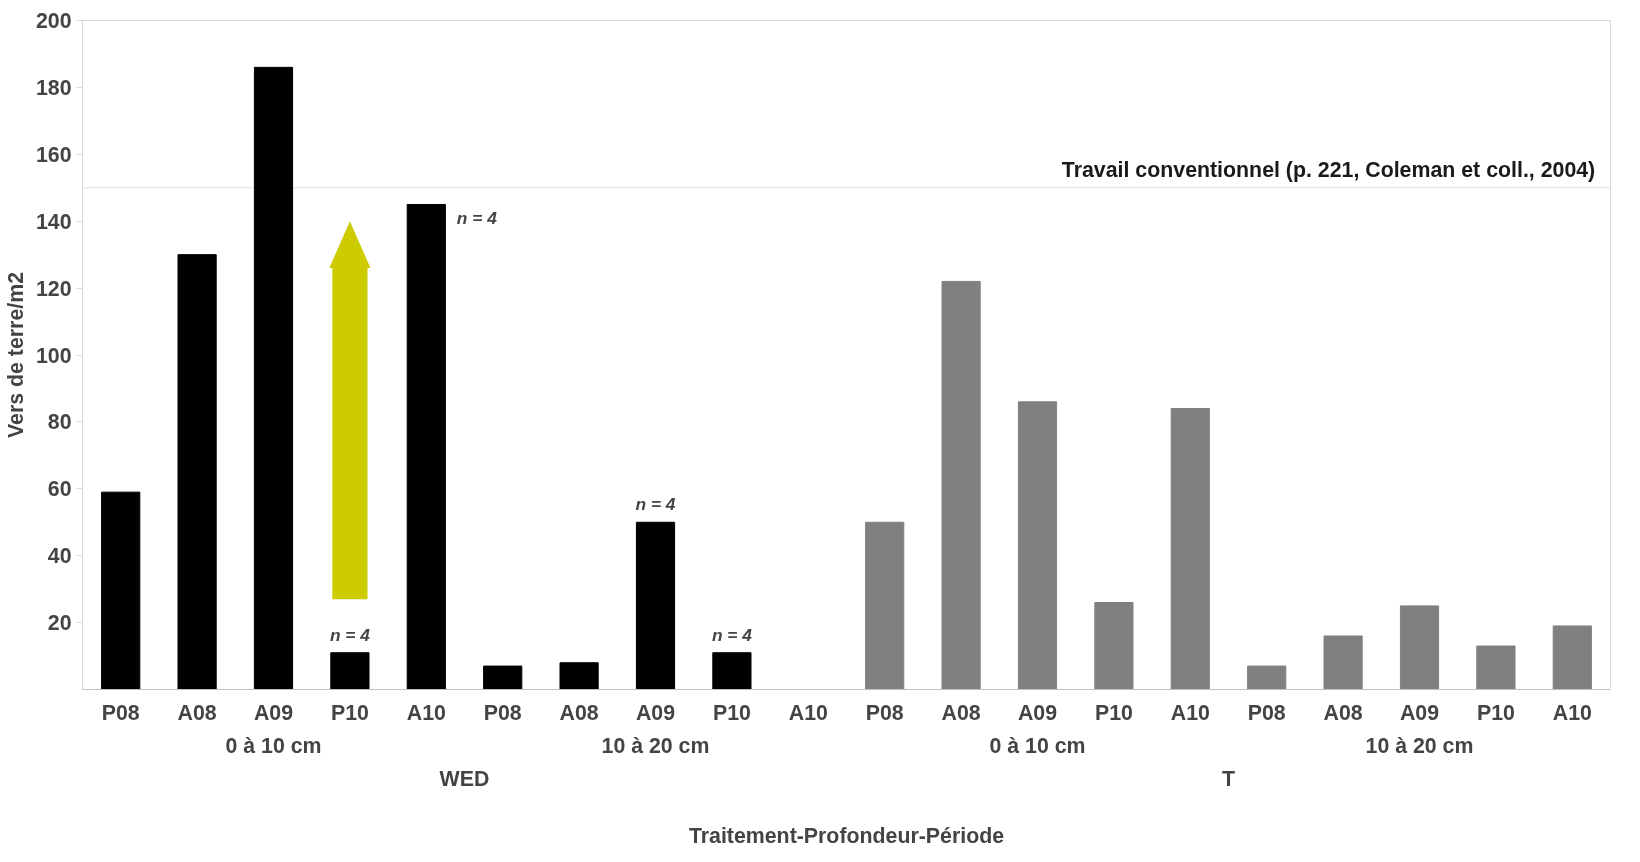 Image resolution: width=1640 pixels, height=862 pixels. What do you see at coordinates (59, 556) in the screenshot?
I see `y-tick-label: 40` at bounding box center [59, 556].